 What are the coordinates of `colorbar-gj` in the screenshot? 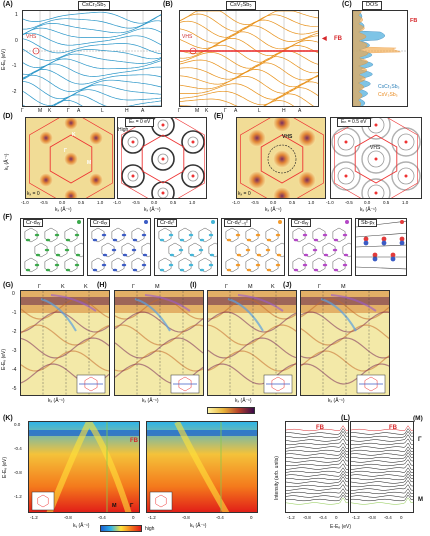 It's located at (231, 410).